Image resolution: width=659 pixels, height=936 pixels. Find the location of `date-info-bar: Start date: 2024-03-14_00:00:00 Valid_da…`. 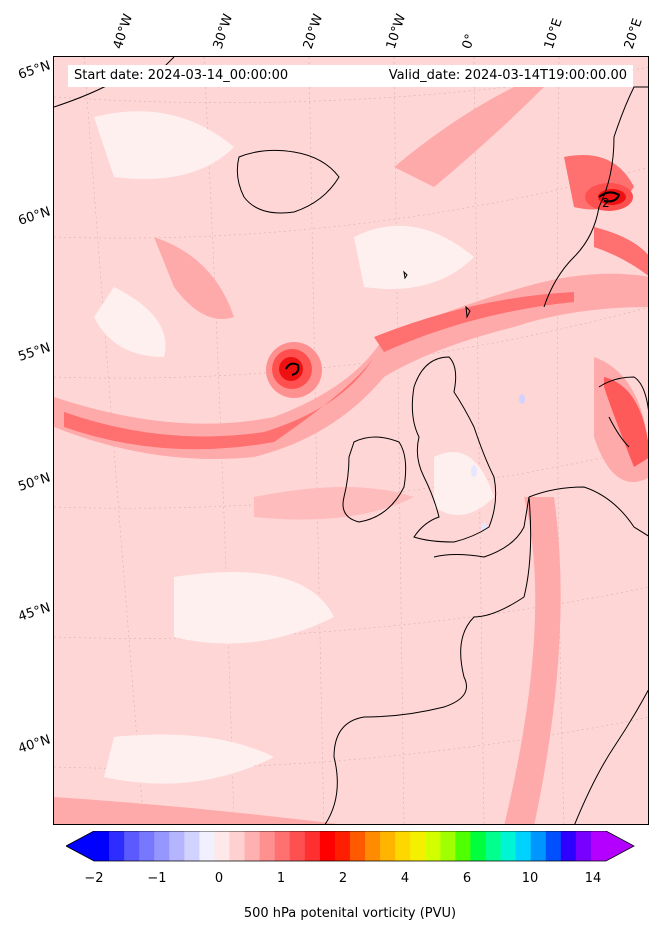

date-info-bar: Start date: 2024-03-14_00:00:00 Valid_da… is located at coordinates (350, 76).